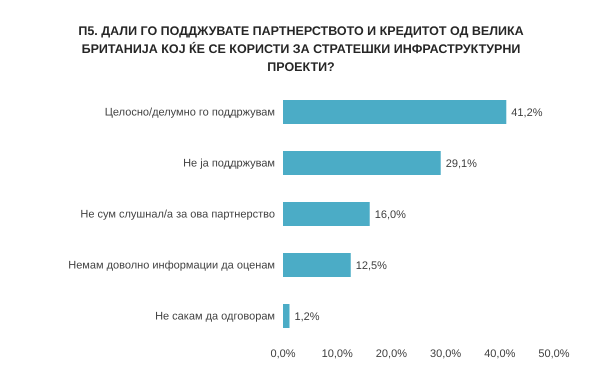  I want to click on y-tick-label: Не ја поддржувам, so click(229, 163).